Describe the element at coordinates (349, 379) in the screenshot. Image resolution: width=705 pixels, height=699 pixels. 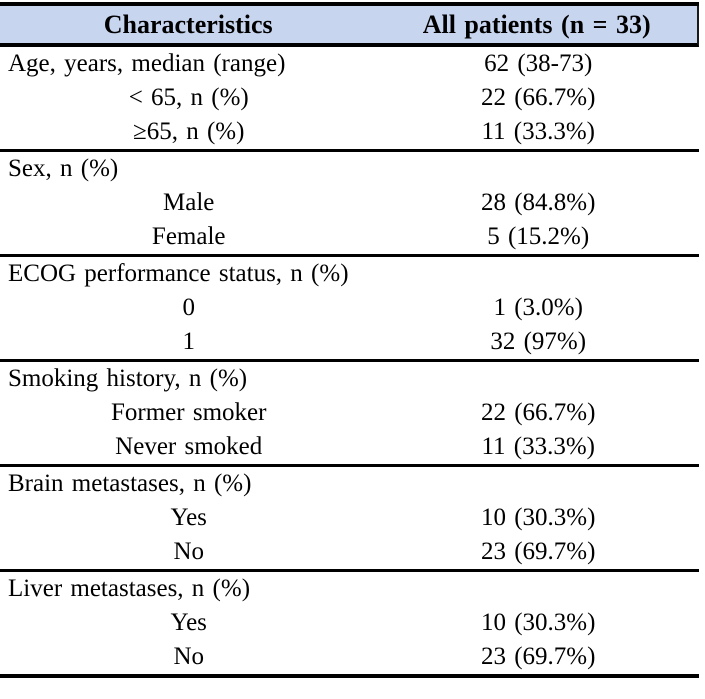
I see `table-row: Smoking history, n (%)` at that location.